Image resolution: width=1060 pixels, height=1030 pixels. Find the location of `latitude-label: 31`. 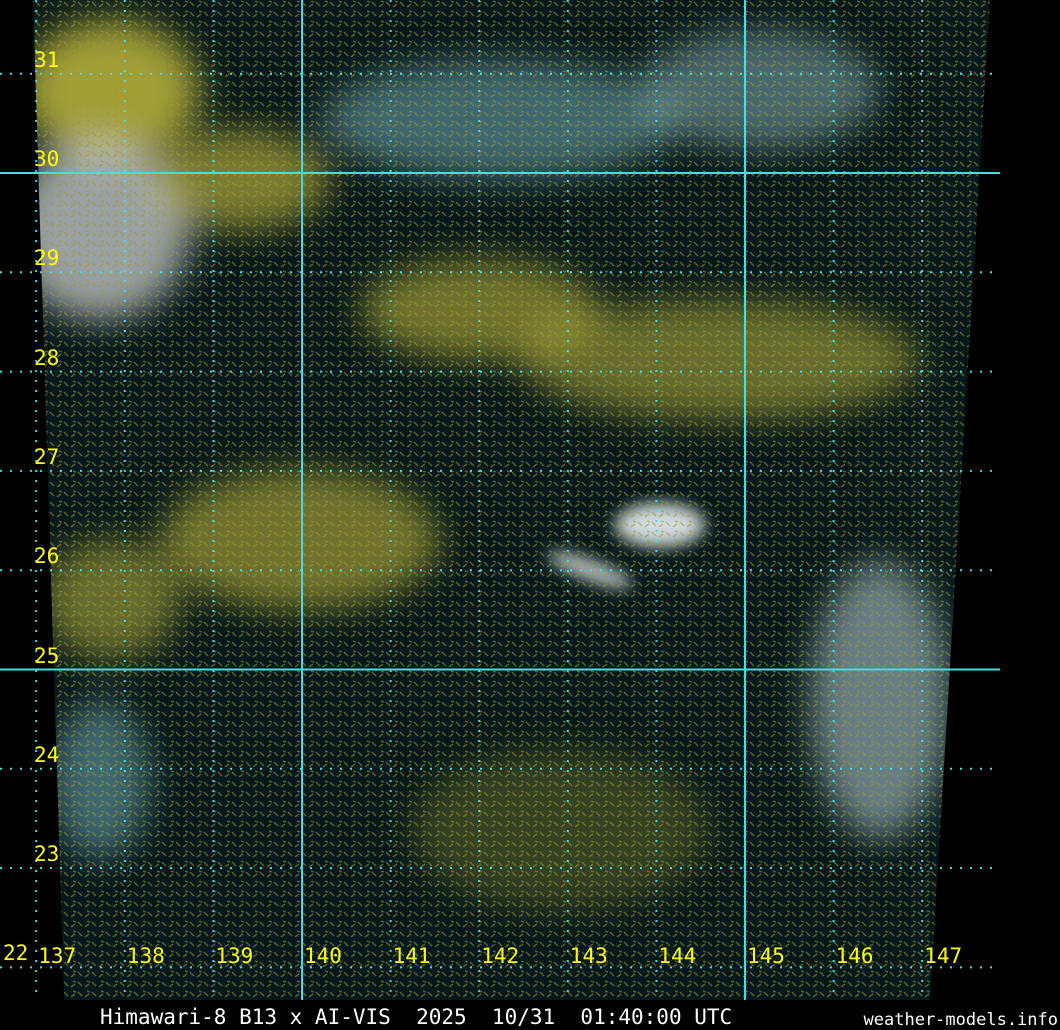

latitude-label: 31 is located at coordinates (47, 59).